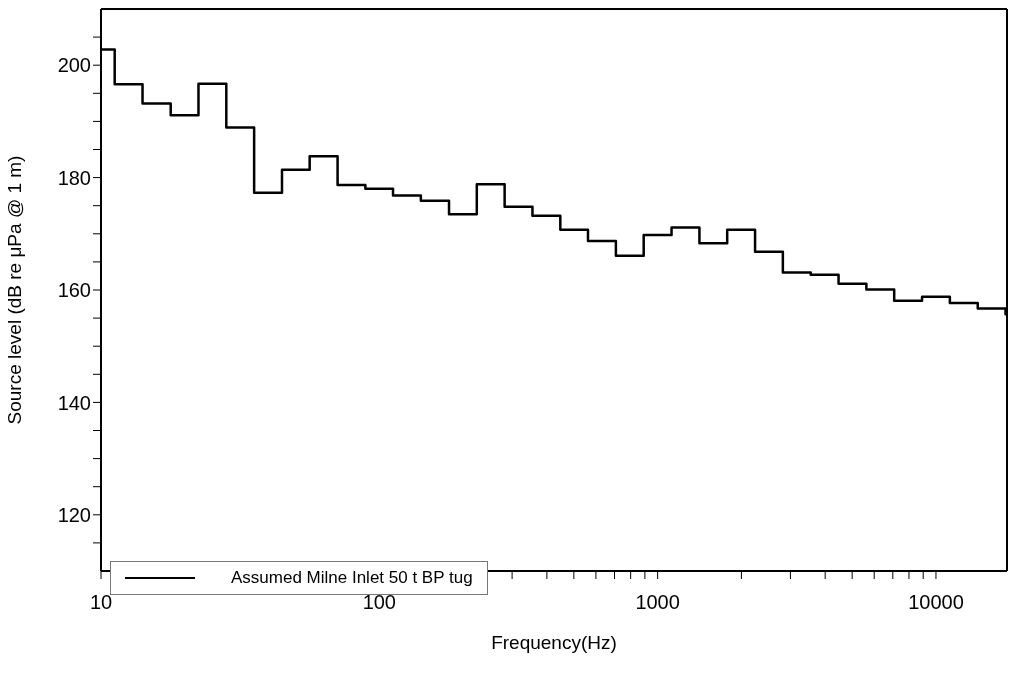  What do you see at coordinates (74, 65) in the screenshot?
I see `y-tick-label: 200` at bounding box center [74, 65].